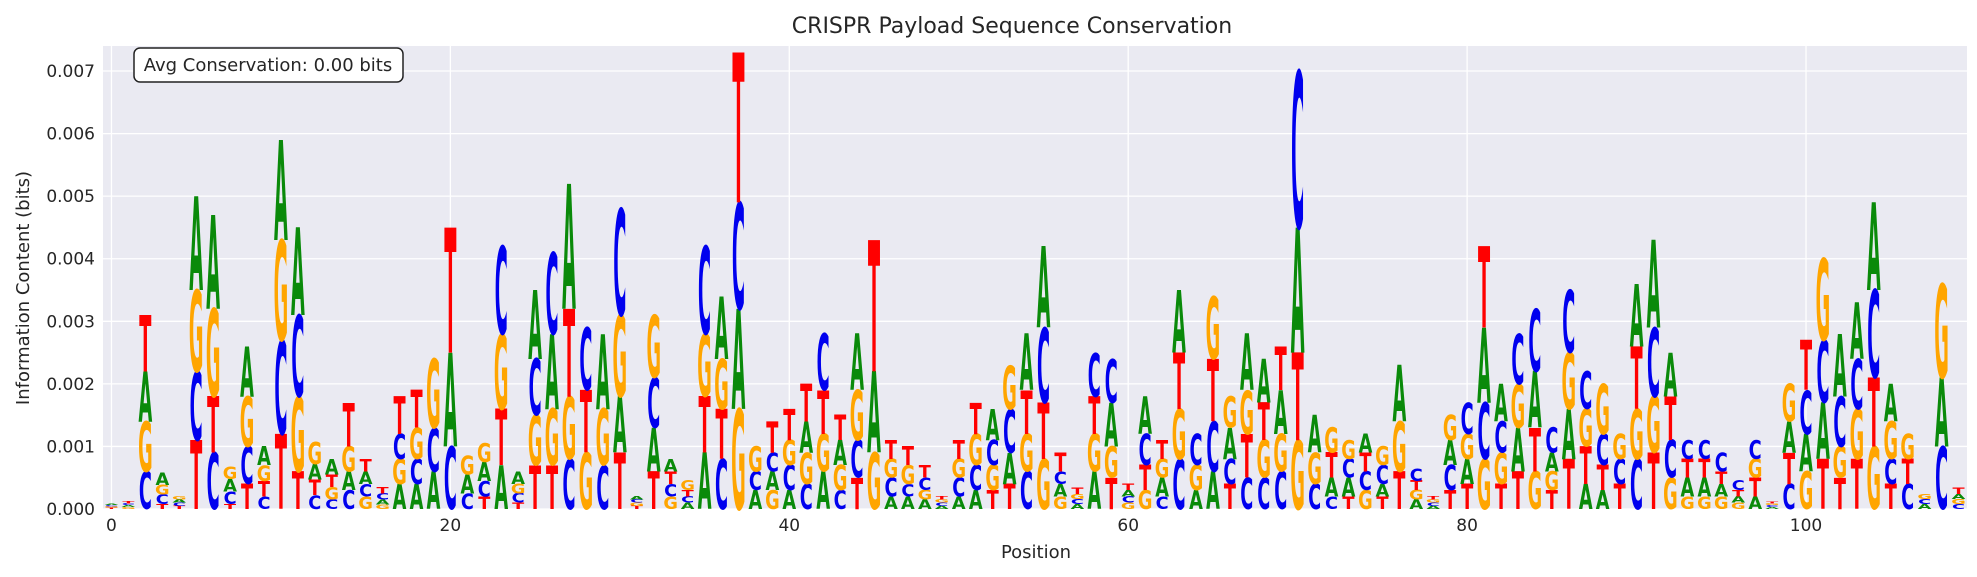 The width and height of the screenshot is (1977, 577). What do you see at coordinates (1467, 526) in the screenshot?
I see `x-tick-label: 80` at bounding box center [1467, 526].